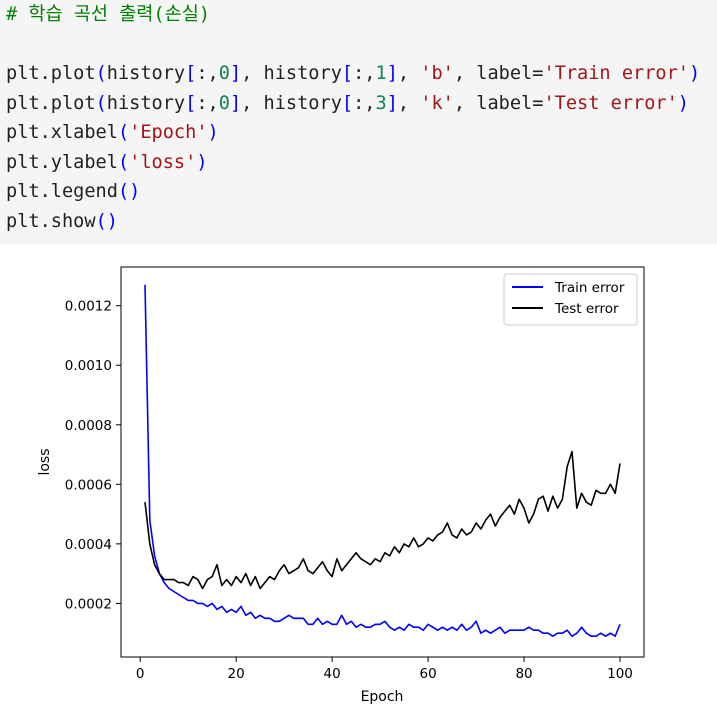 This screenshot has height=725, width=717. Describe the element at coordinates (523, 674) in the screenshot. I see `x-tick-label: 80` at that location.